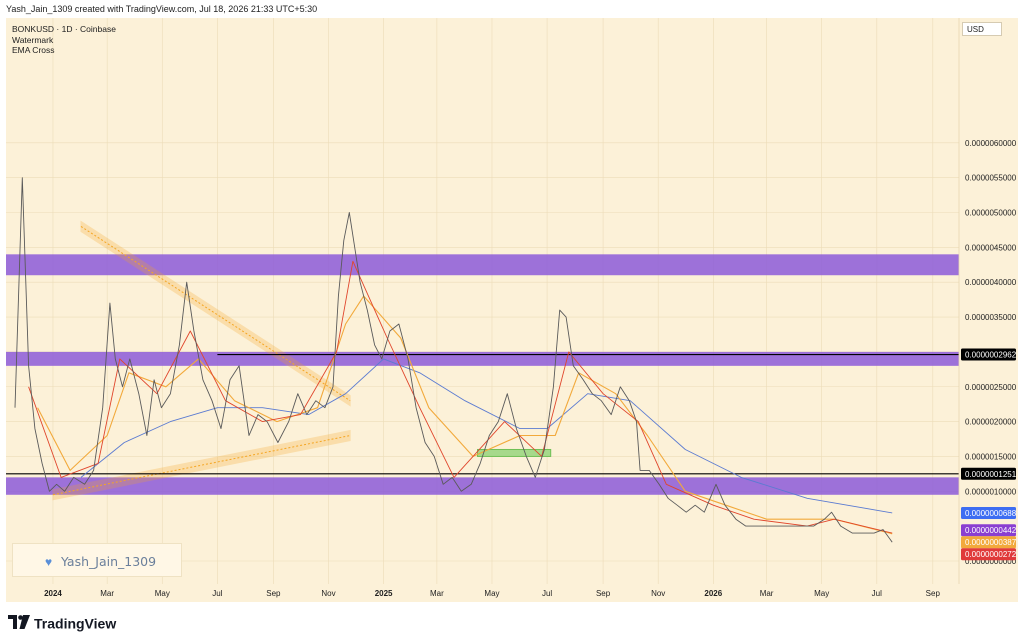  What do you see at coordinates (19, 623) in the screenshot?
I see `tradingview-logo-icon` at bounding box center [19, 623].